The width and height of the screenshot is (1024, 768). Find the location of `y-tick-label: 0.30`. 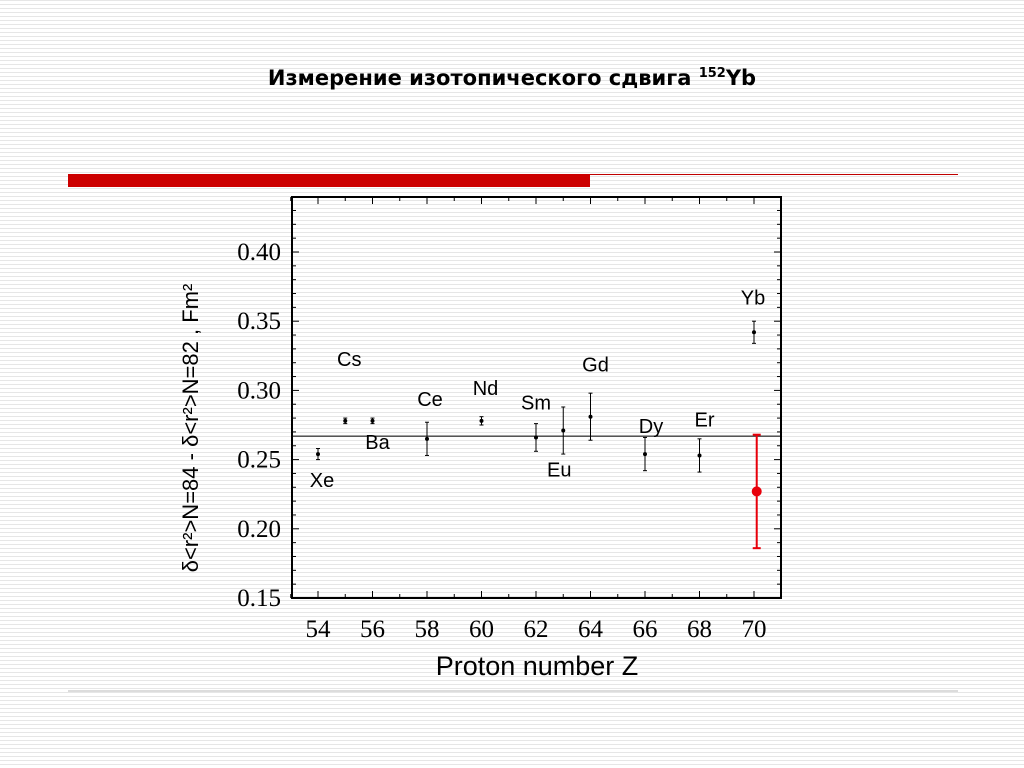

y-tick-label: 0.30 is located at coordinates (259, 390).